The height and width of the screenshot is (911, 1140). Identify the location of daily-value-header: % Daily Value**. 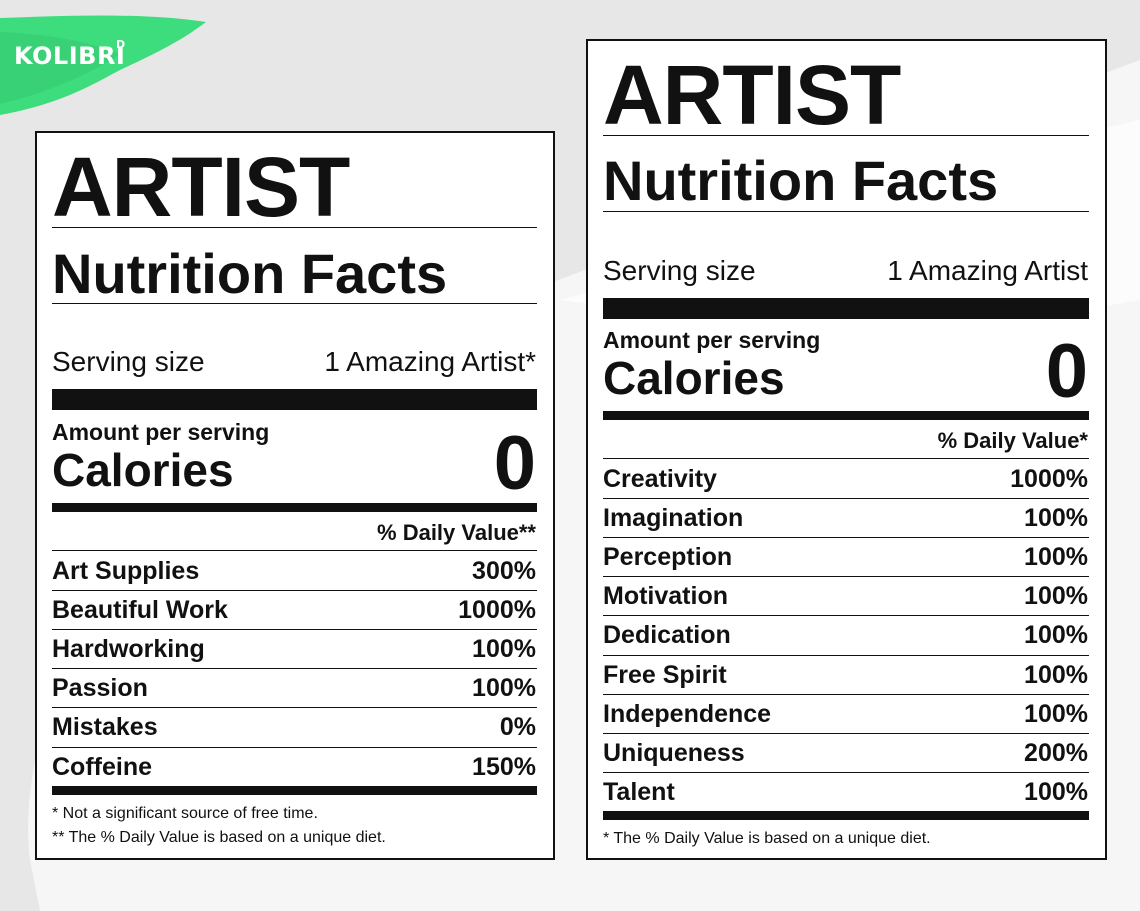
(456, 532).